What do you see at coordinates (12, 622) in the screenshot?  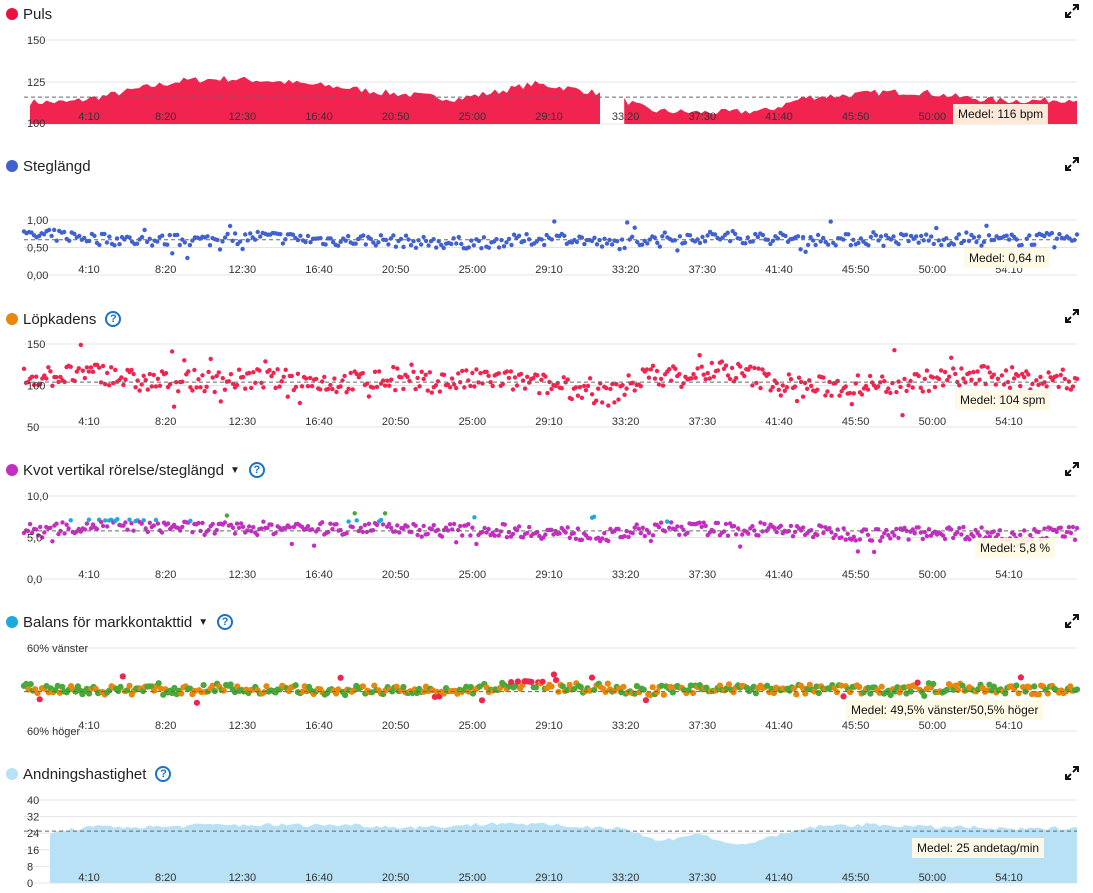 I see `cyan-dot-icon` at bounding box center [12, 622].